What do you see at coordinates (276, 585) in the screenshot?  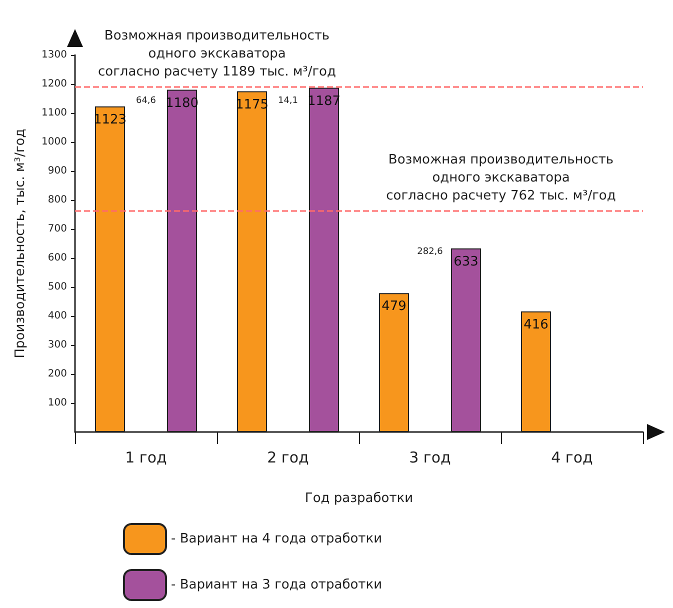 I see `legend-label: - Вариант на 3 года отработки` at bounding box center [276, 585].